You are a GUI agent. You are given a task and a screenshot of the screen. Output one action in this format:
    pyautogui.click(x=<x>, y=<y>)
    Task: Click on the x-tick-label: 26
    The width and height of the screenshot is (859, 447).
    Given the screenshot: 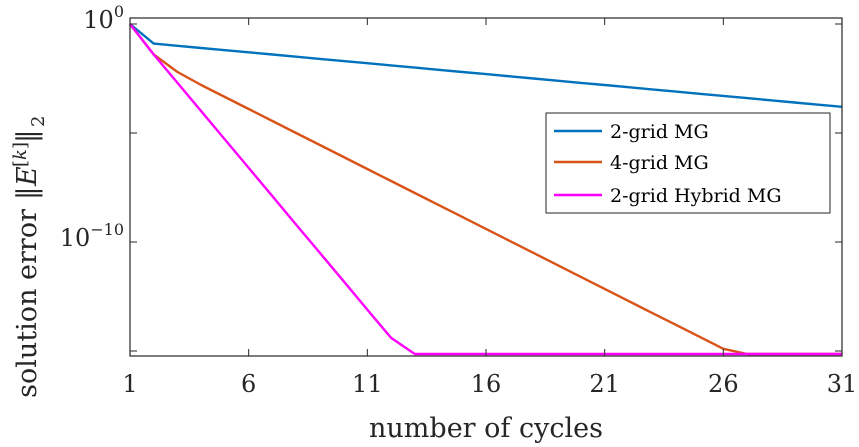 What is the action you would take?
    pyautogui.click(x=723, y=384)
    